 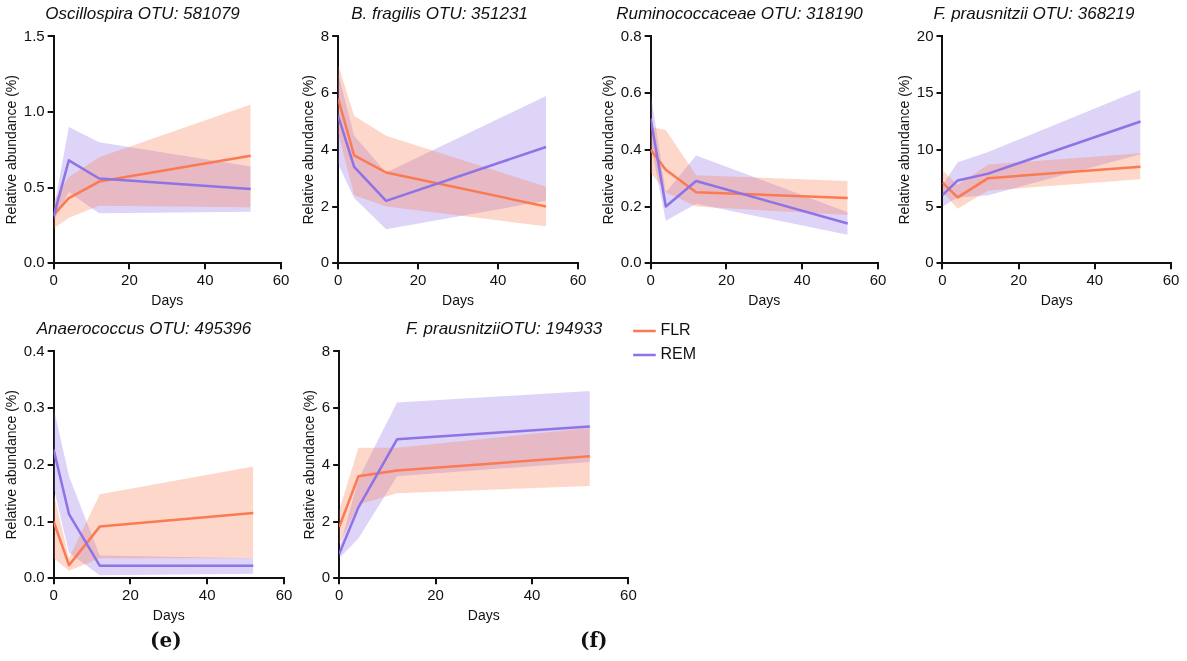 I want to click on y-tick-label: 20, so click(x=925, y=35).